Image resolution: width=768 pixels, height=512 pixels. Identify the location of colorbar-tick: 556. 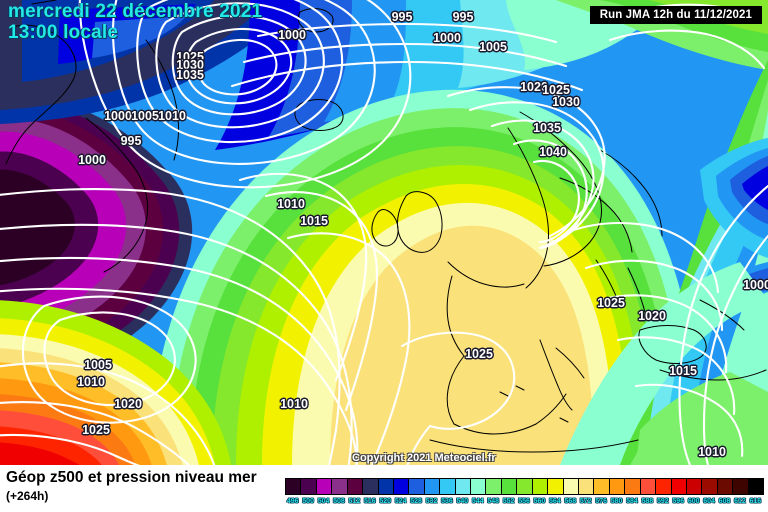
(524, 501).